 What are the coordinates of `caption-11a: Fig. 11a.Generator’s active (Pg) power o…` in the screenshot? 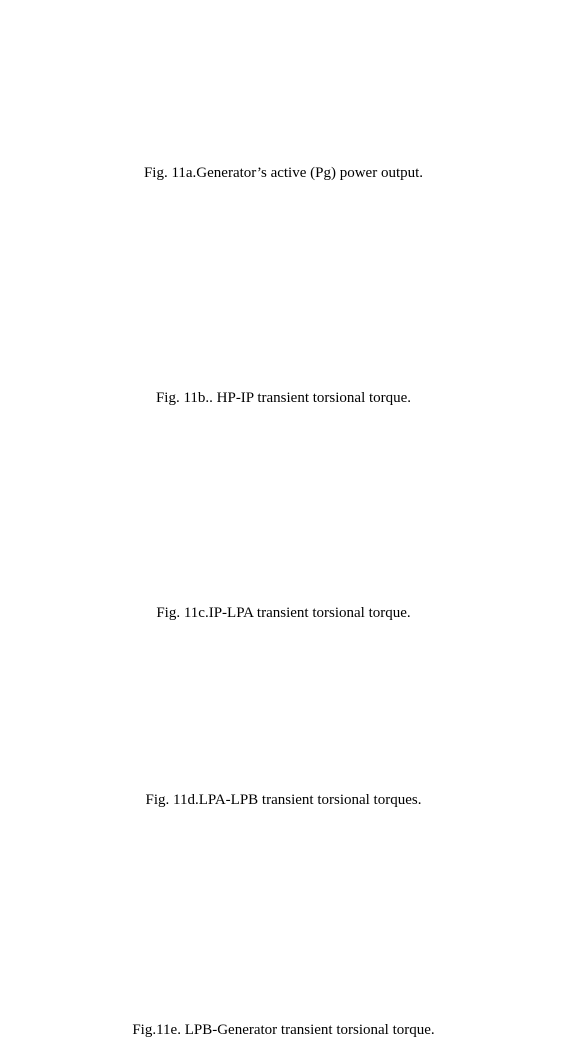 It's located at (283, 173).